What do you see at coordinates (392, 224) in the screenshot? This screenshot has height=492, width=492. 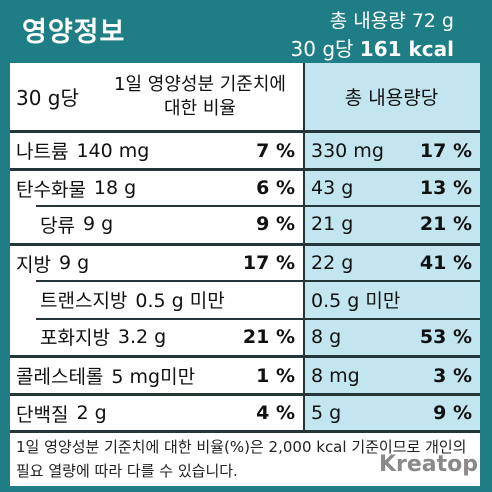 I see `total-cell: 21 g 21 %` at bounding box center [392, 224].